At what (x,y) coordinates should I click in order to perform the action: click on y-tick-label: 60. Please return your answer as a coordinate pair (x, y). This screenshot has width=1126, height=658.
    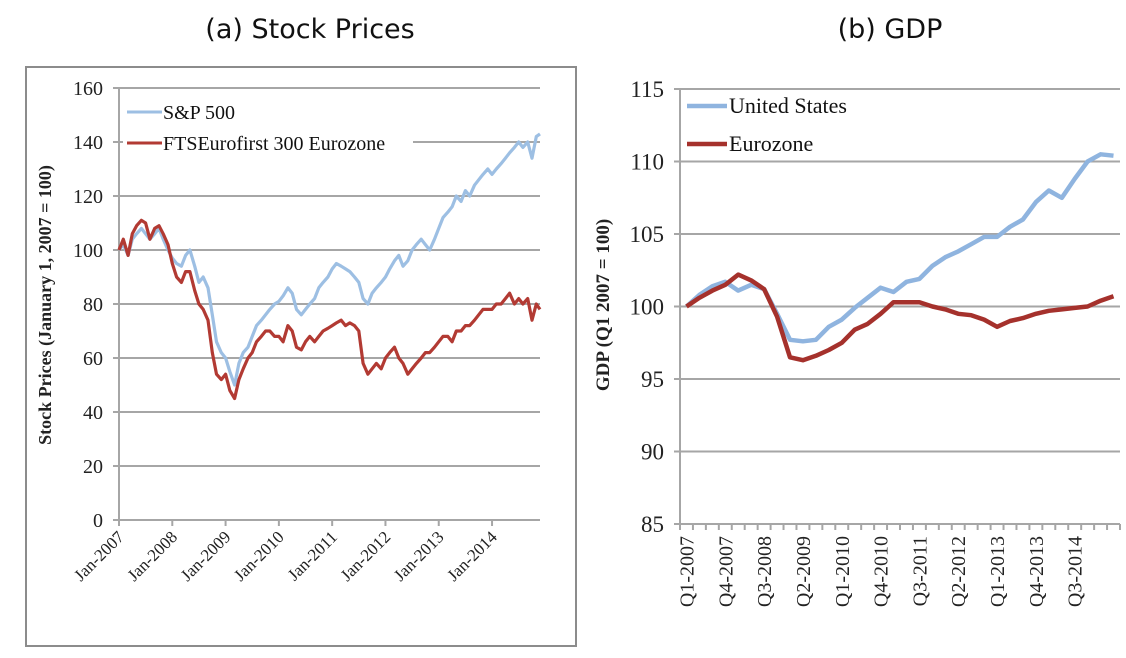
    Looking at the image, I should click on (93, 359).